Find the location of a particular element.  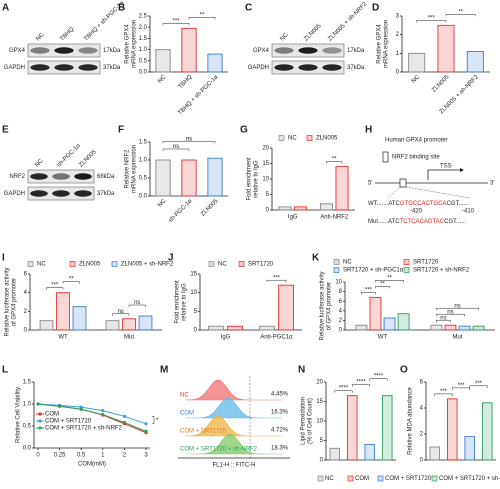

site-icon is located at coordinates (385, 157).